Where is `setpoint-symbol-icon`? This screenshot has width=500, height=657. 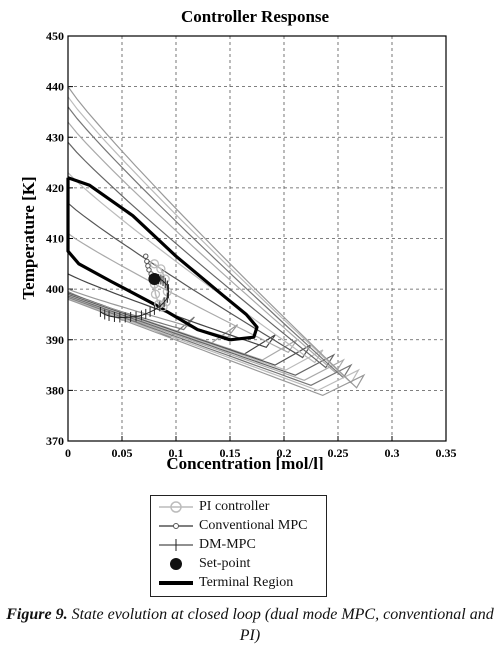
setpoint-symbol-icon is located at coordinates (176, 564).